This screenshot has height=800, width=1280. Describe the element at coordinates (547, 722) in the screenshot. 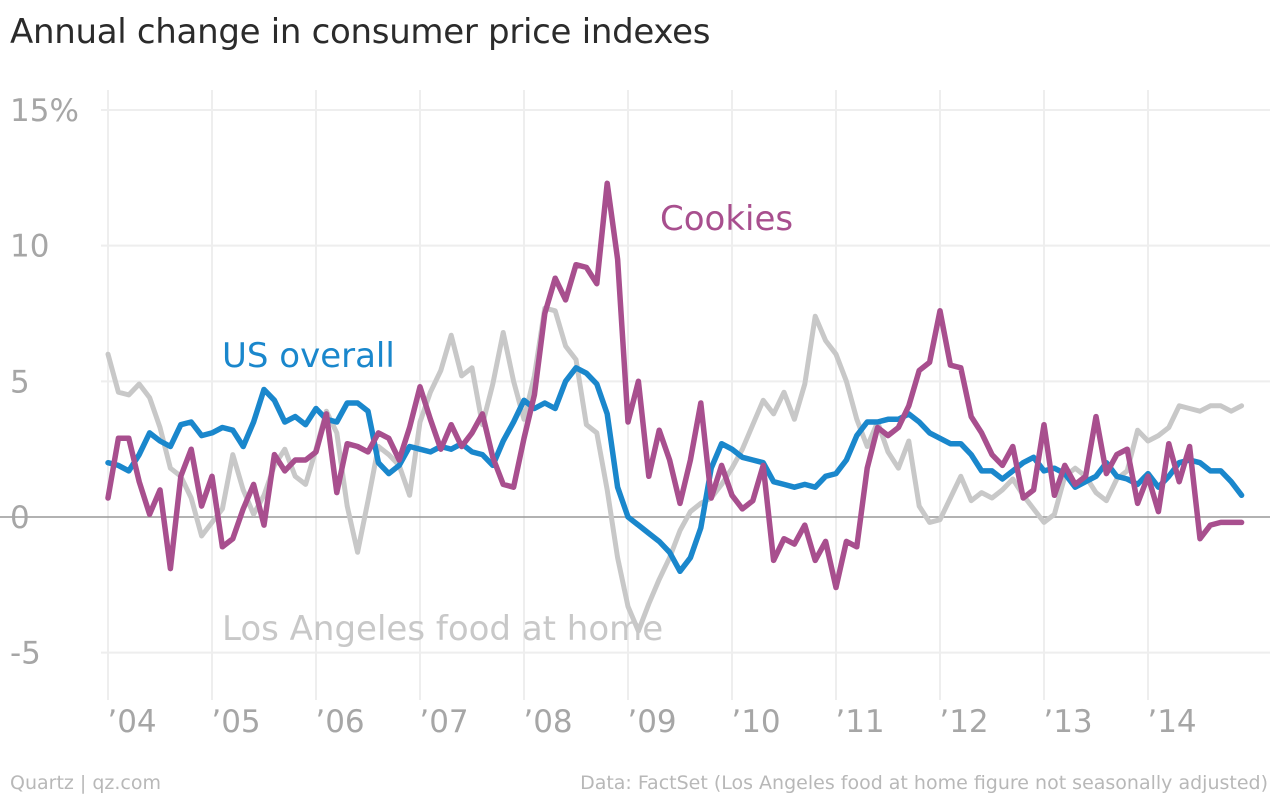

I see `x-tick-label-4: ’08` at that location.